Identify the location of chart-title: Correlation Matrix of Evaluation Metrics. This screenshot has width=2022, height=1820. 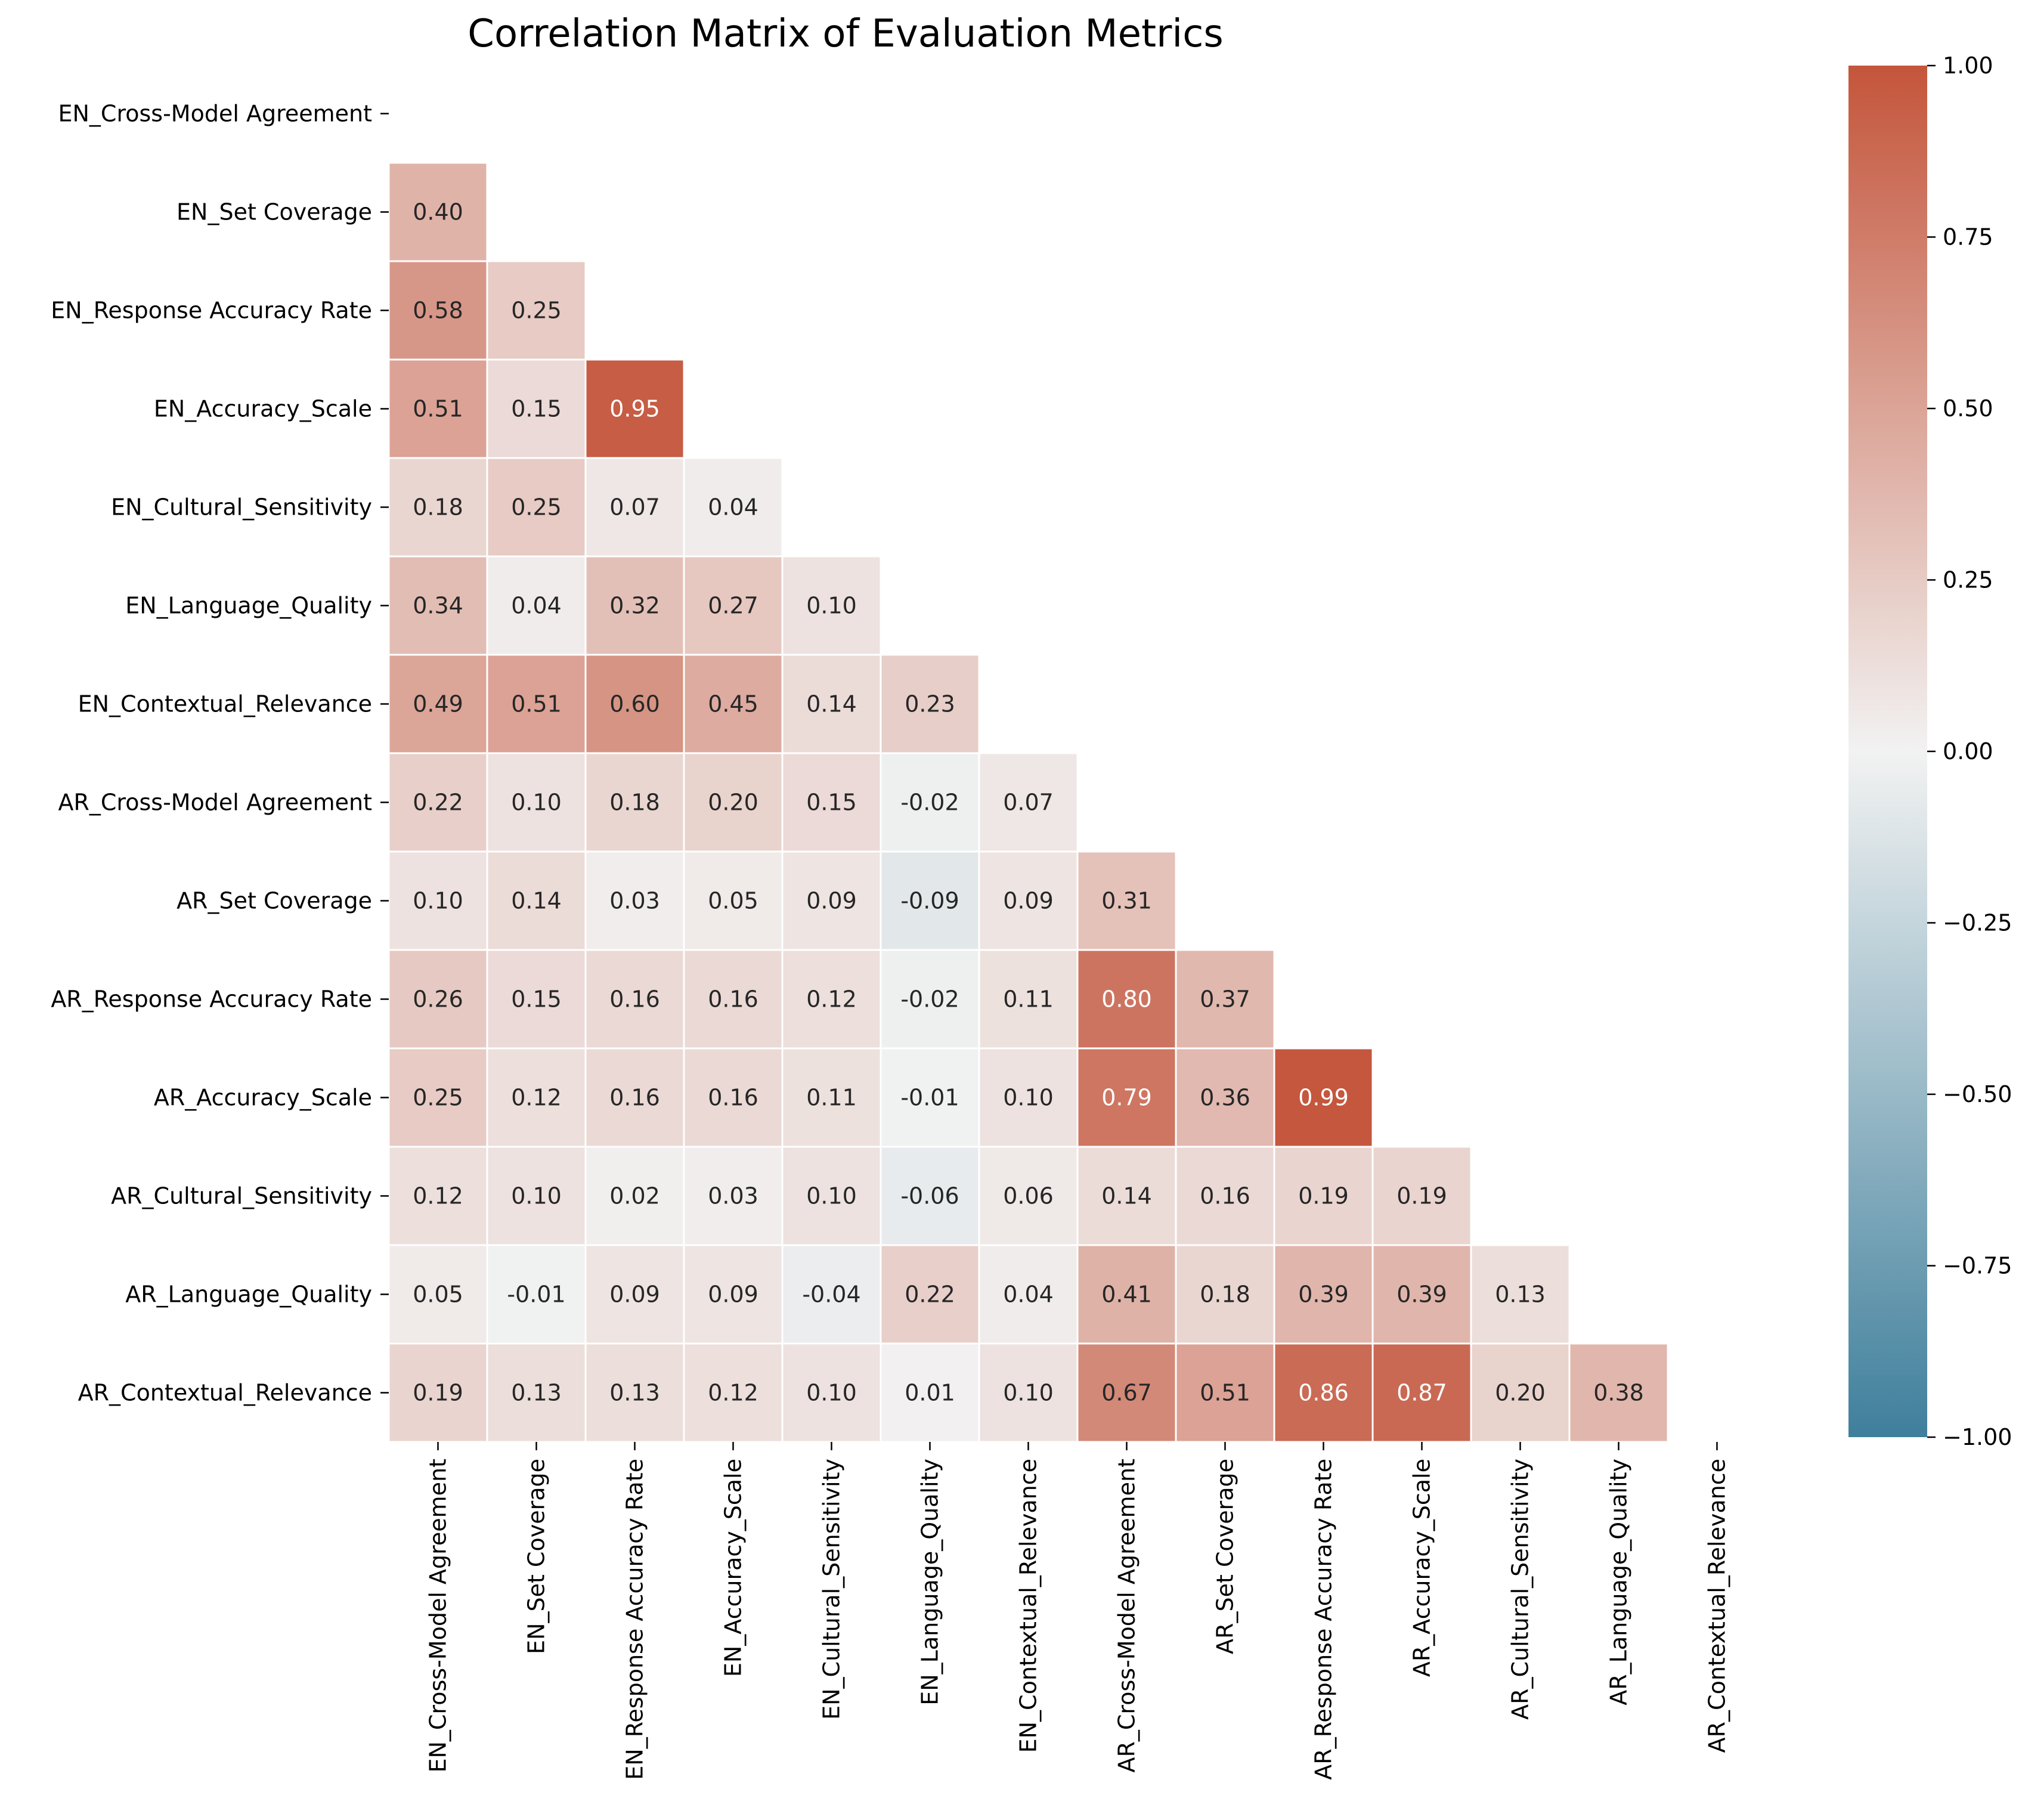
(845, 34).